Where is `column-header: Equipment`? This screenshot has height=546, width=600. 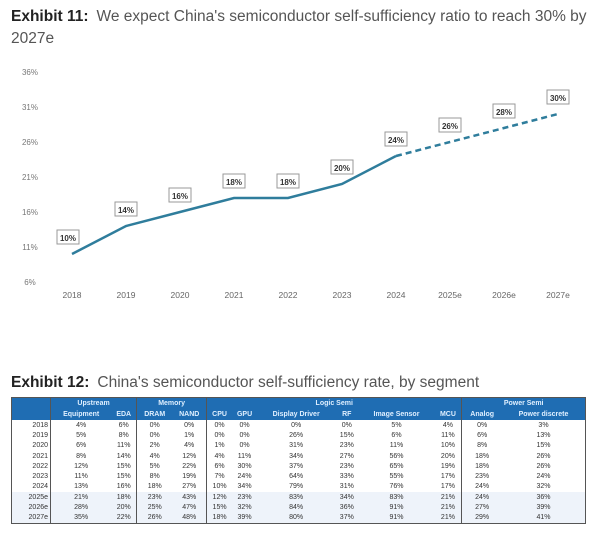 column-header: Equipment is located at coordinates (81, 414).